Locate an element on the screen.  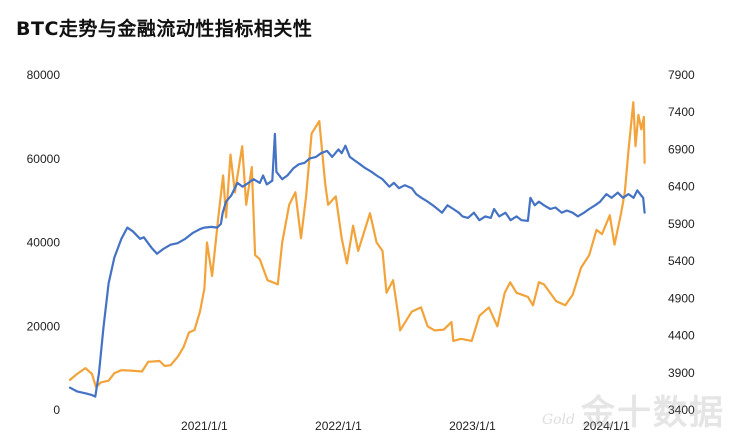
left-axis-tick-label: 20000 is located at coordinates (44, 326).